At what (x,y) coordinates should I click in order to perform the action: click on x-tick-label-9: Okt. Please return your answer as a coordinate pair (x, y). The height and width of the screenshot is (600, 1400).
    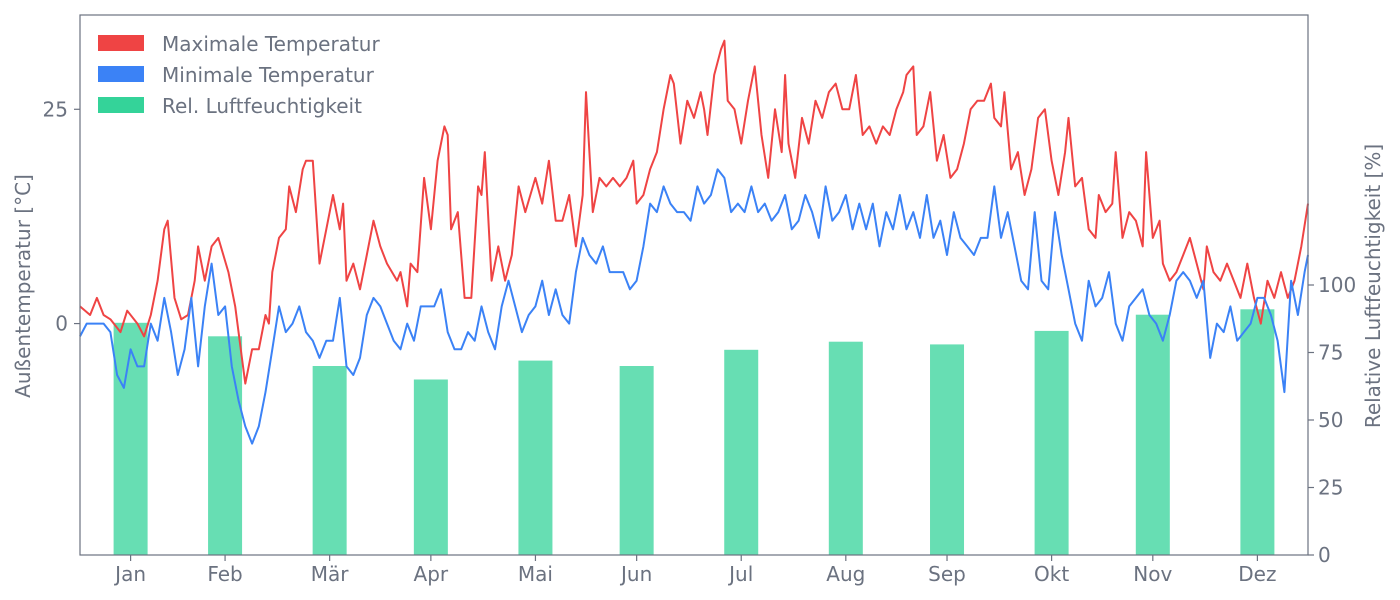
    Looking at the image, I should click on (1051, 574).